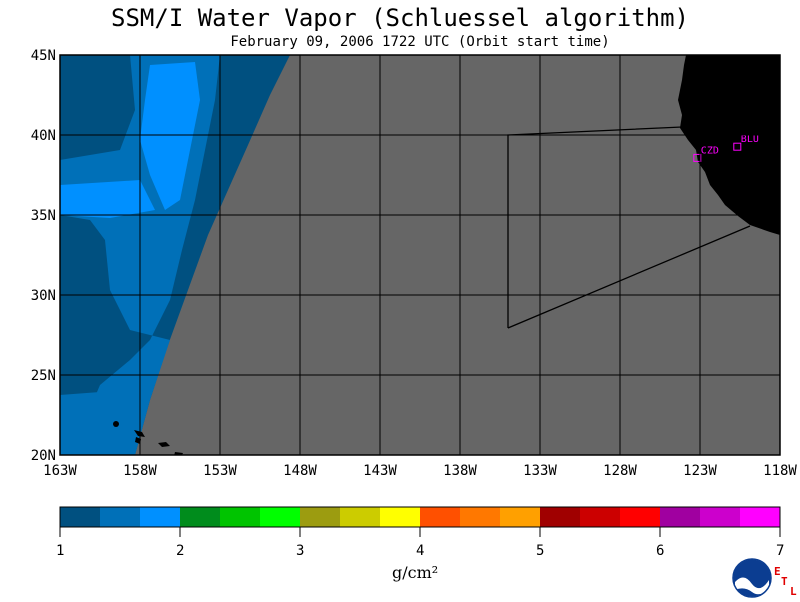 The width and height of the screenshot is (800, 602). Describe the element at coordinates (540, 471) in the screenshot. I see `longitude-label: 133W` at that location.